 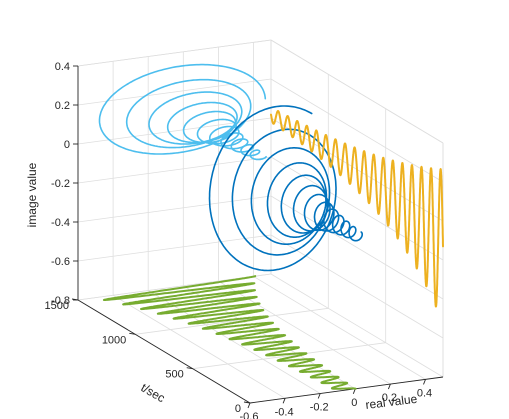 What do you see at coordinates (60, 184) in the screenshot?
I see `z-tick-label: -0.2` at bounding box center [60, 184].